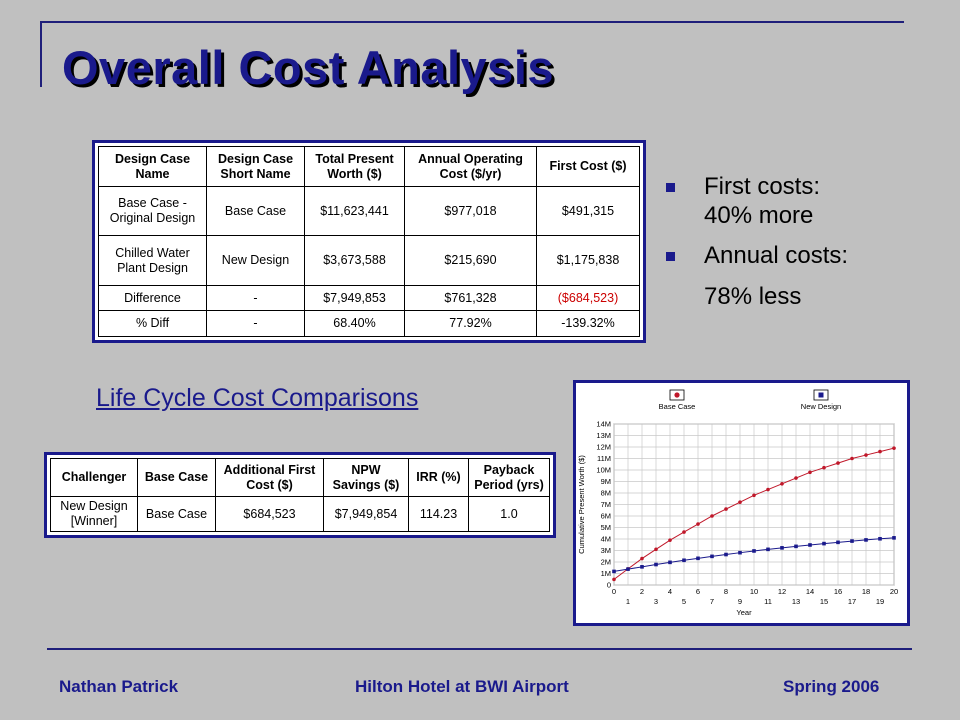 The width and height of the screenshot is (960, 720). I want to click on y-tick-label: 11M, so click(604, 458).